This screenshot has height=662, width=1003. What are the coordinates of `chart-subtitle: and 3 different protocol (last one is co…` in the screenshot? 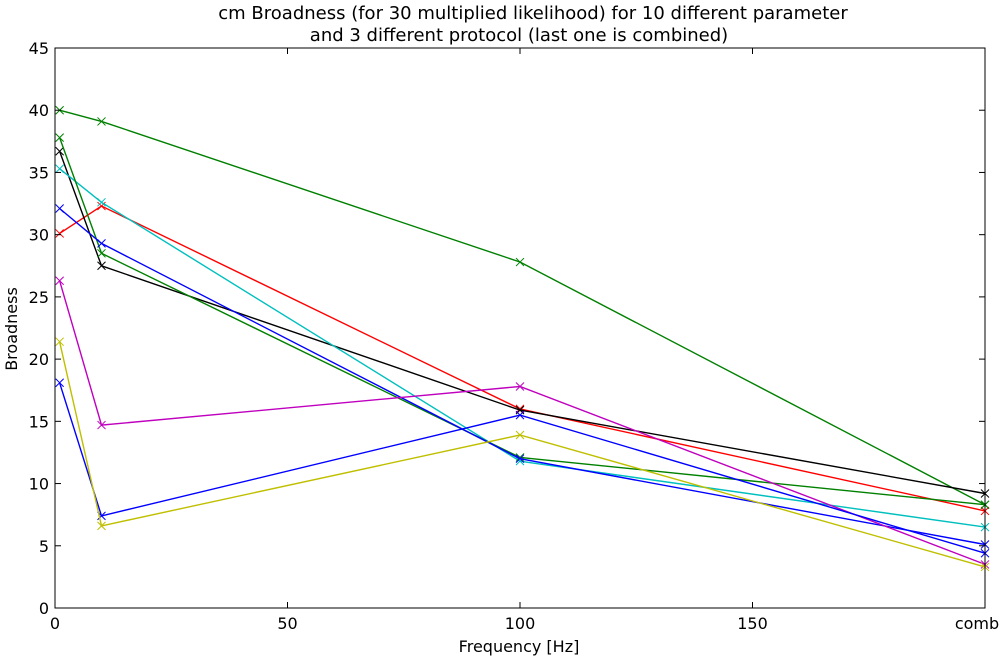 It's located at (519, 35).